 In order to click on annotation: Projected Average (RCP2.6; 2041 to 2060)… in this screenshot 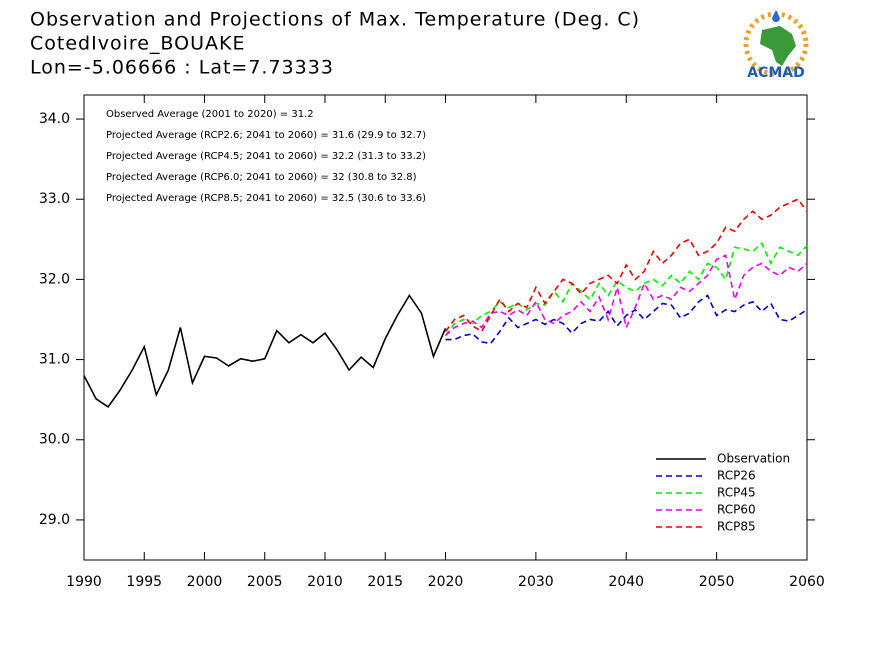, I will do `click(266, 135)`.